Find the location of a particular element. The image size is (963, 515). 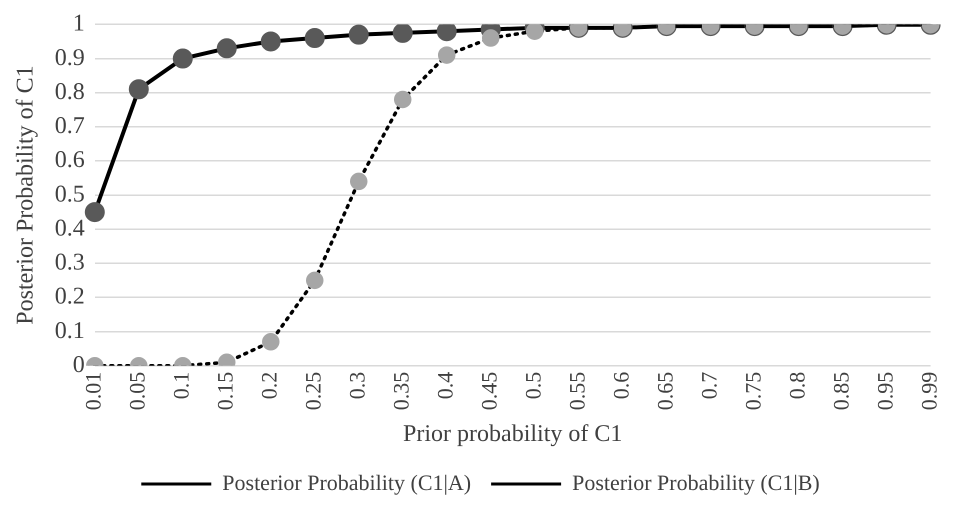

x-tick-label: 0.25 is located at coordinates (313, 391).